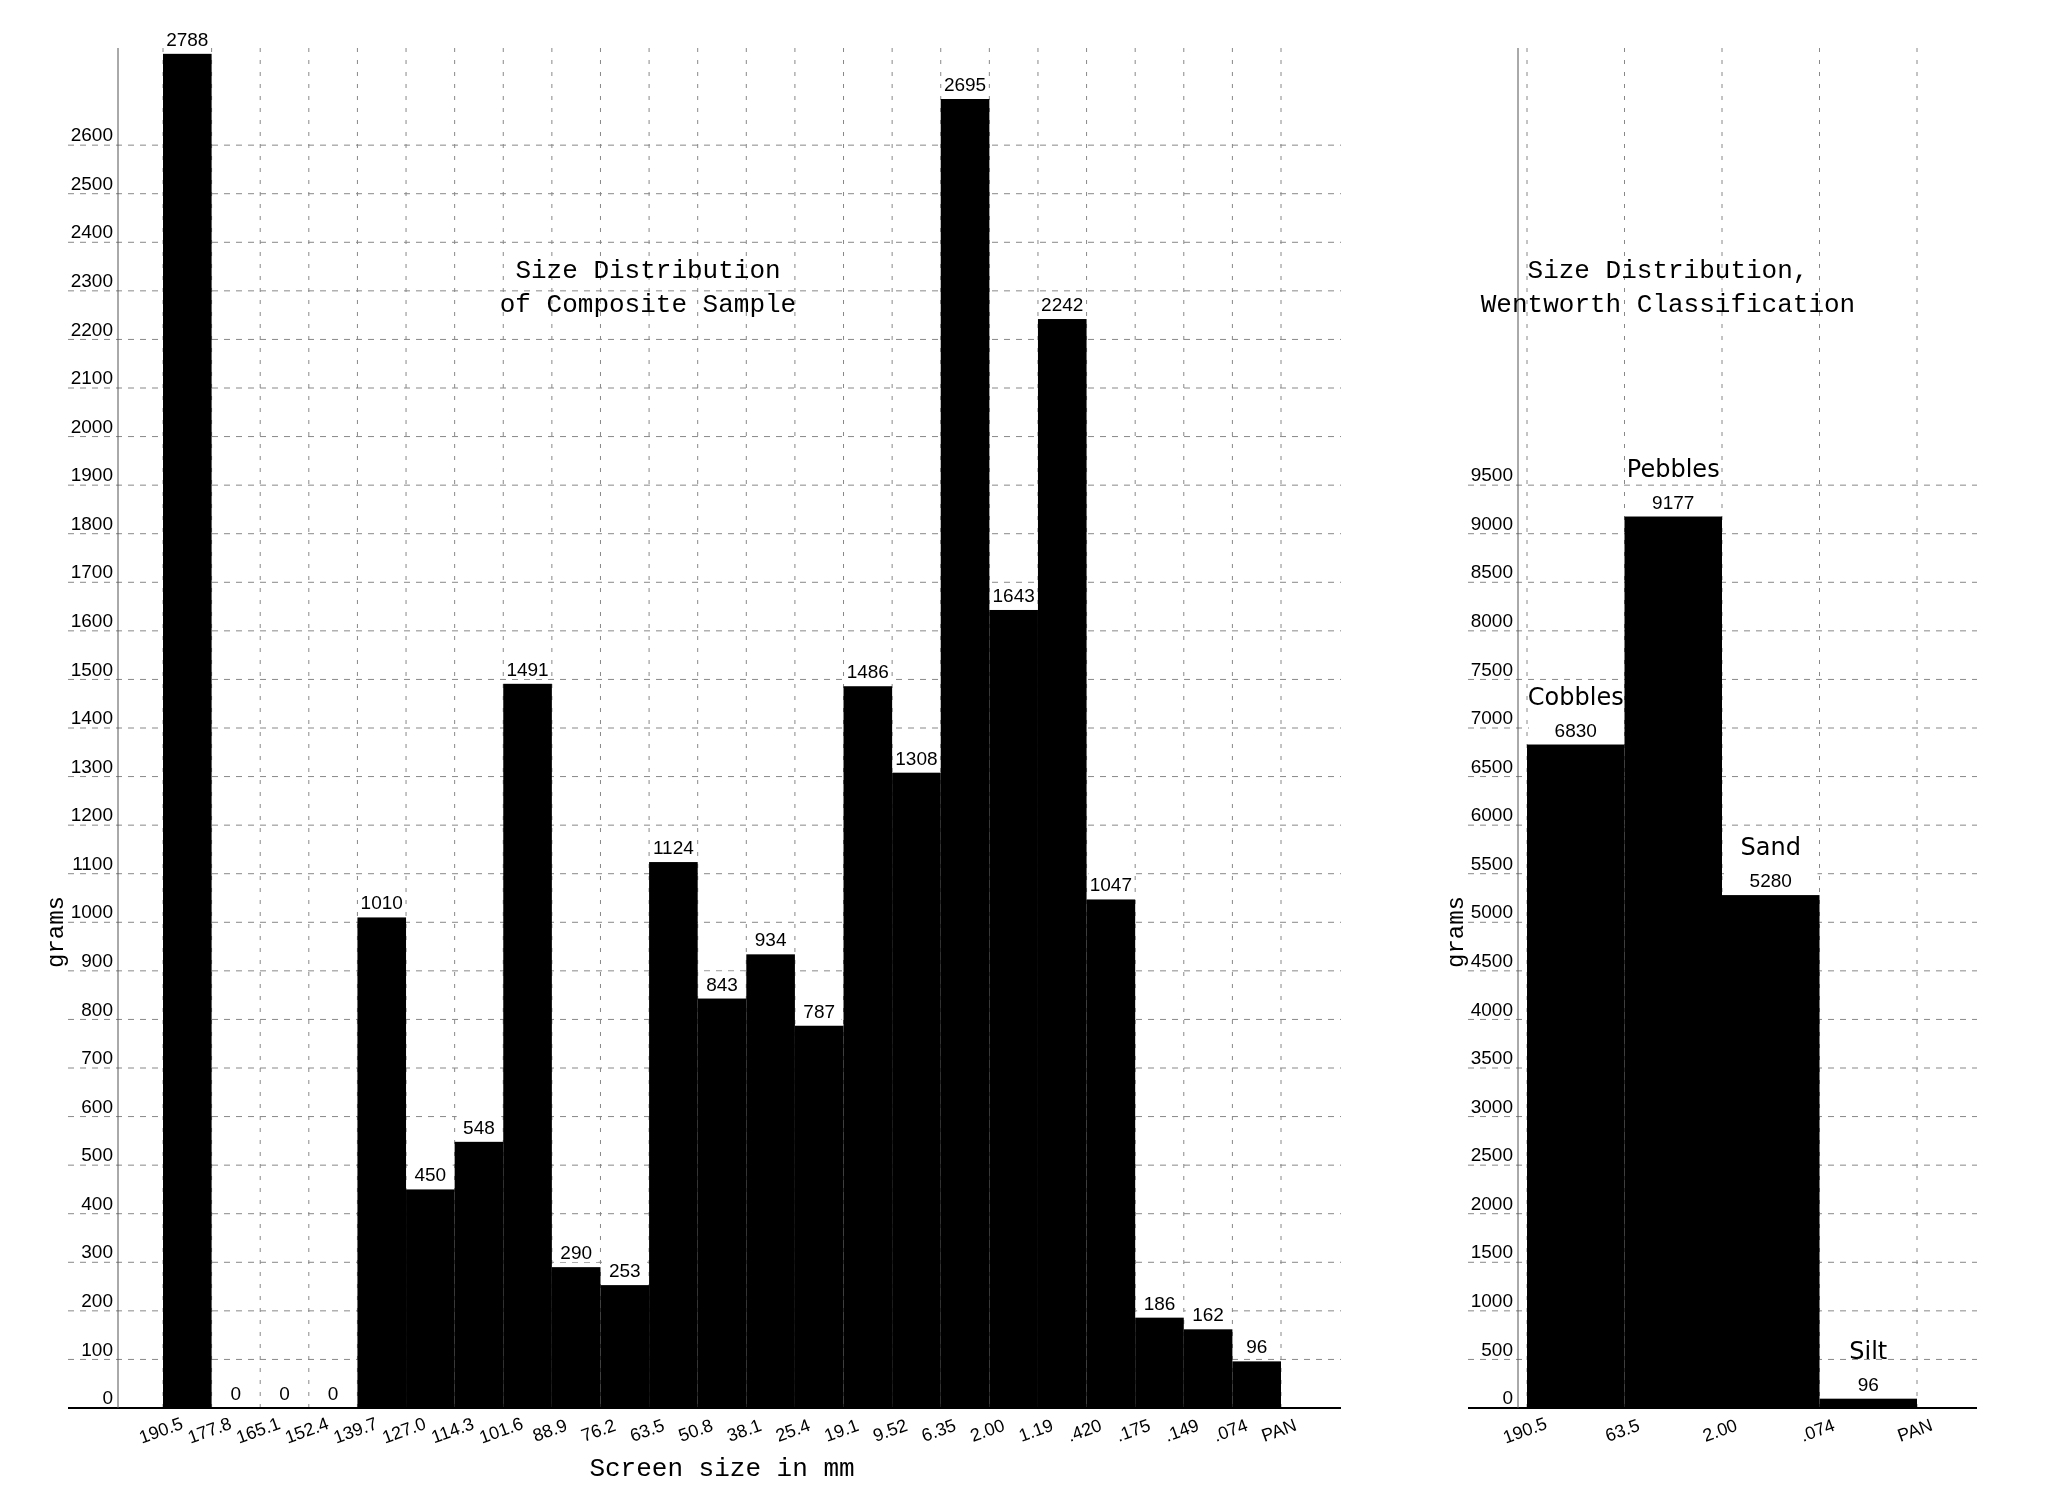 Image resolution: width=2057 pixels, height=1489 pixels. What do you see at coordinates (792, 1430) in the screenshot?
I see `x-tick-label: 25.4` at bounding box center [792, 1430].